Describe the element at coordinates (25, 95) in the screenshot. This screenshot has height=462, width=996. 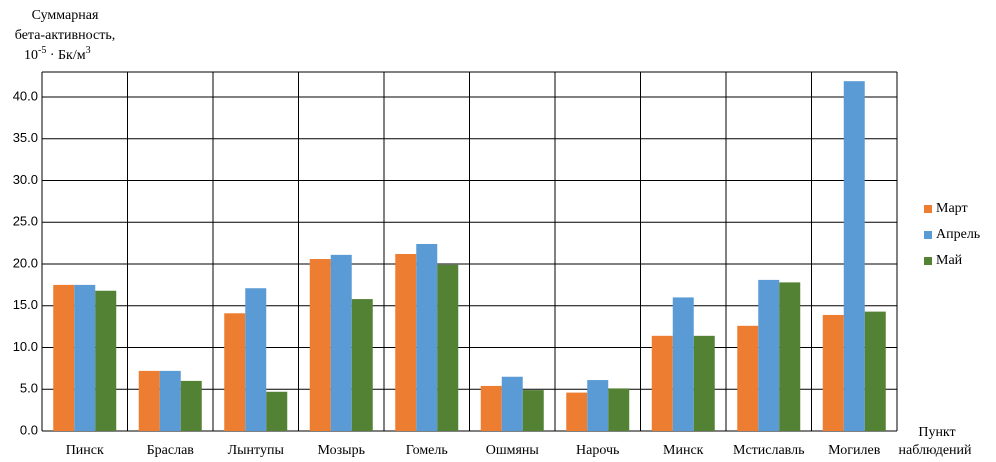
I see `y-tick-label: 40.0` at that location.